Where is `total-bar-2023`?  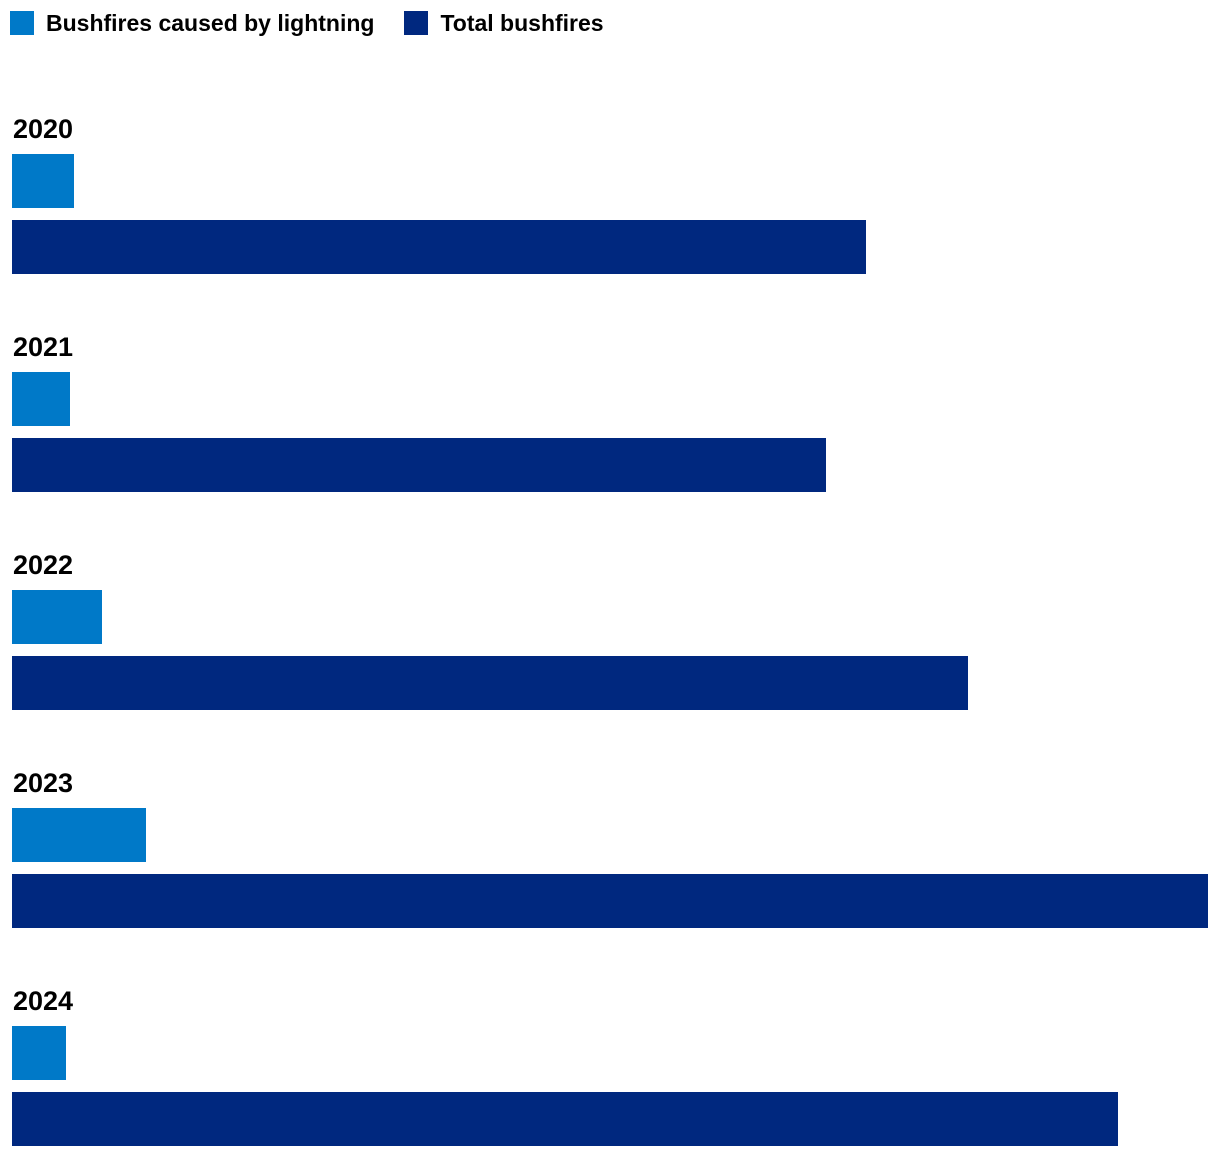
total-bar-2023 is located at coordinates (610, 901).